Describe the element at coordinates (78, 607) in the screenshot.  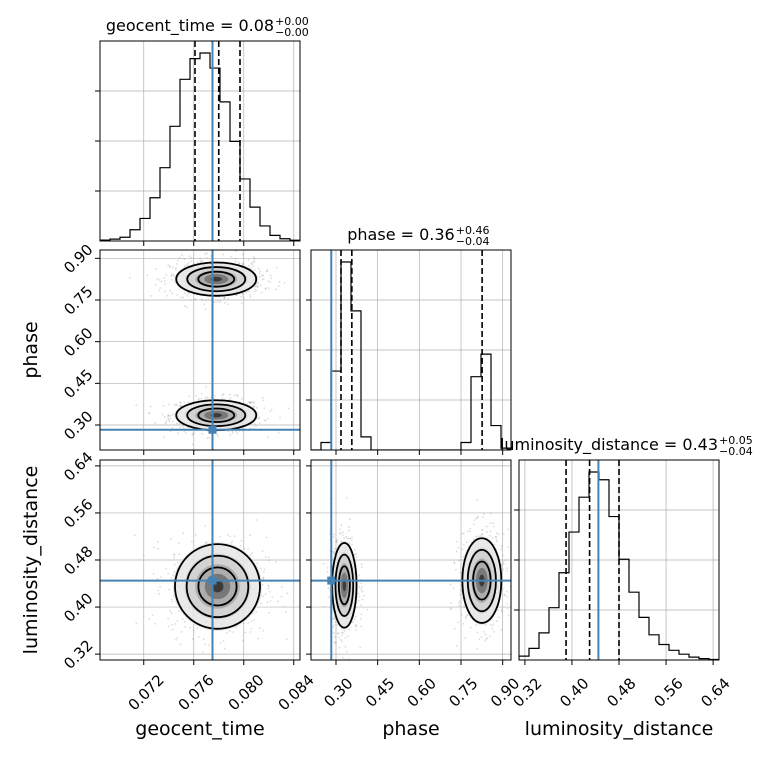
I see `y-tick-label: 0.40` at that location.